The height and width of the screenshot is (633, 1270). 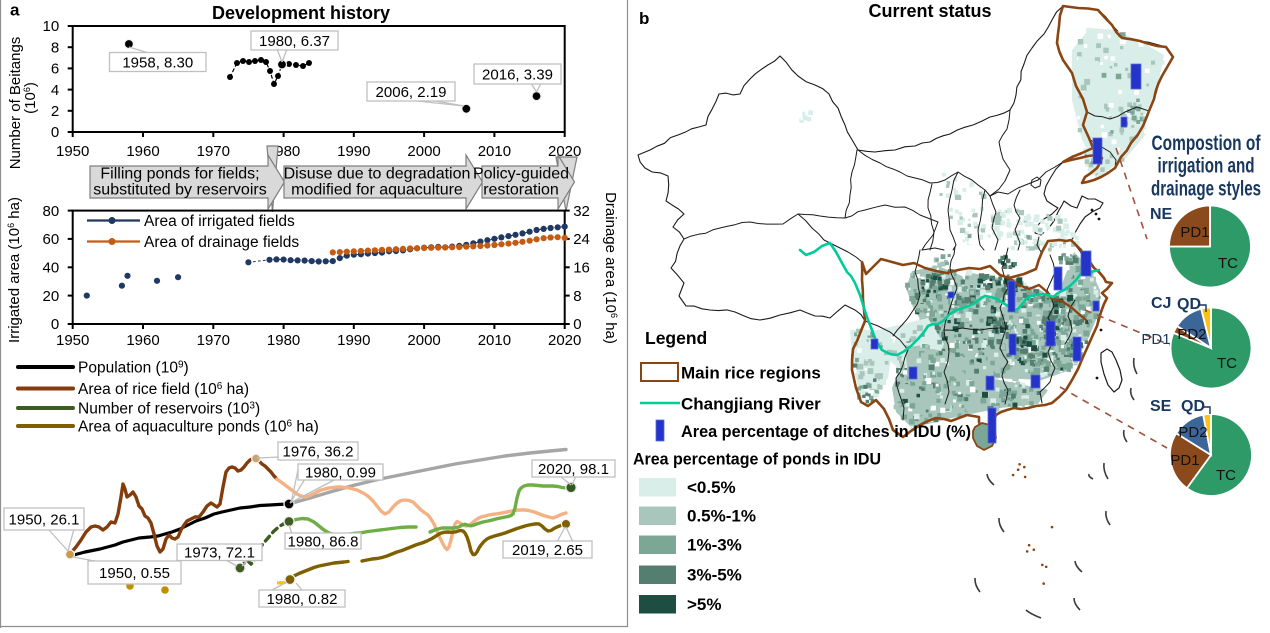 What do you see at coordinates (676, 338) in the screenshot?
I see `svg-text: Legend` at bounding box center [676, 338].